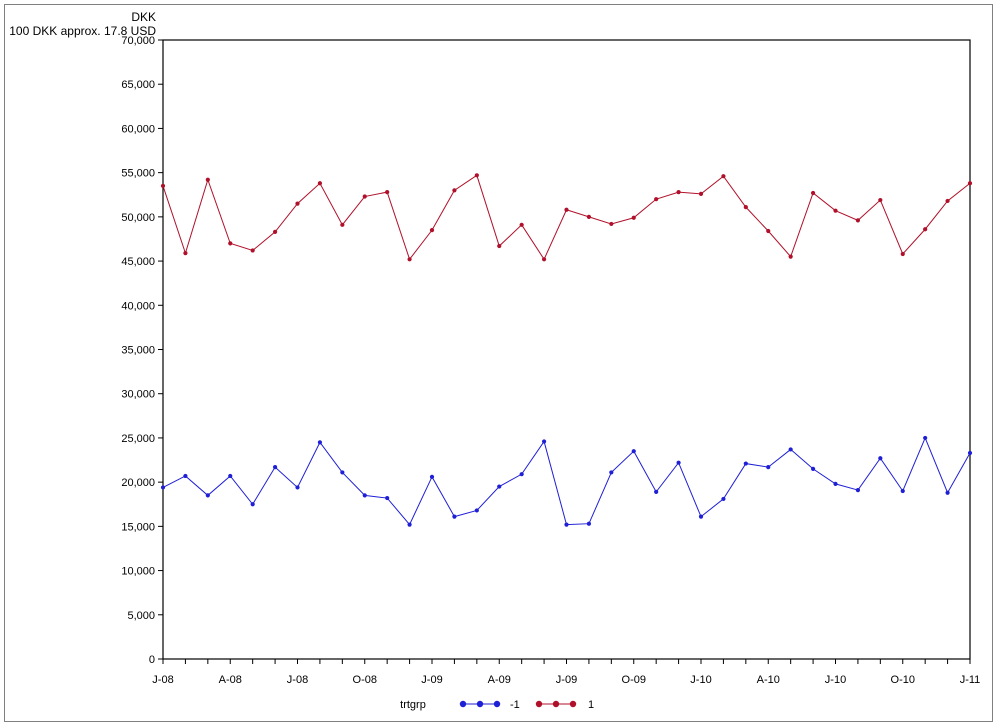 This screenshot has width=999, height=728. What do you see at coordinates (138, 395) in the screenshot?
I see `y-tick-label: 30,000` at bounding box center [138, 395].